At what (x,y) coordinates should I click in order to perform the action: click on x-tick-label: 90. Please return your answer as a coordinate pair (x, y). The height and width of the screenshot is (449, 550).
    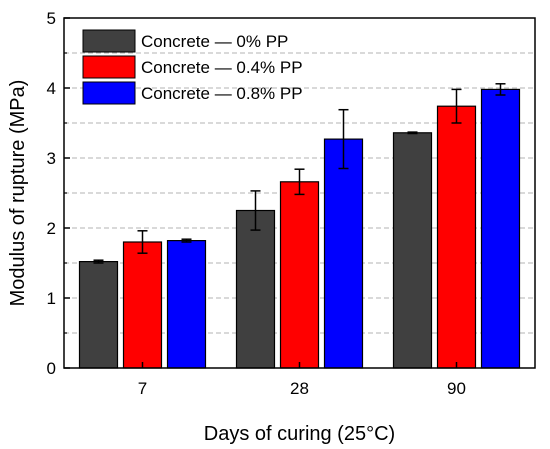
    Looking at the image, I should click on (456, 388).